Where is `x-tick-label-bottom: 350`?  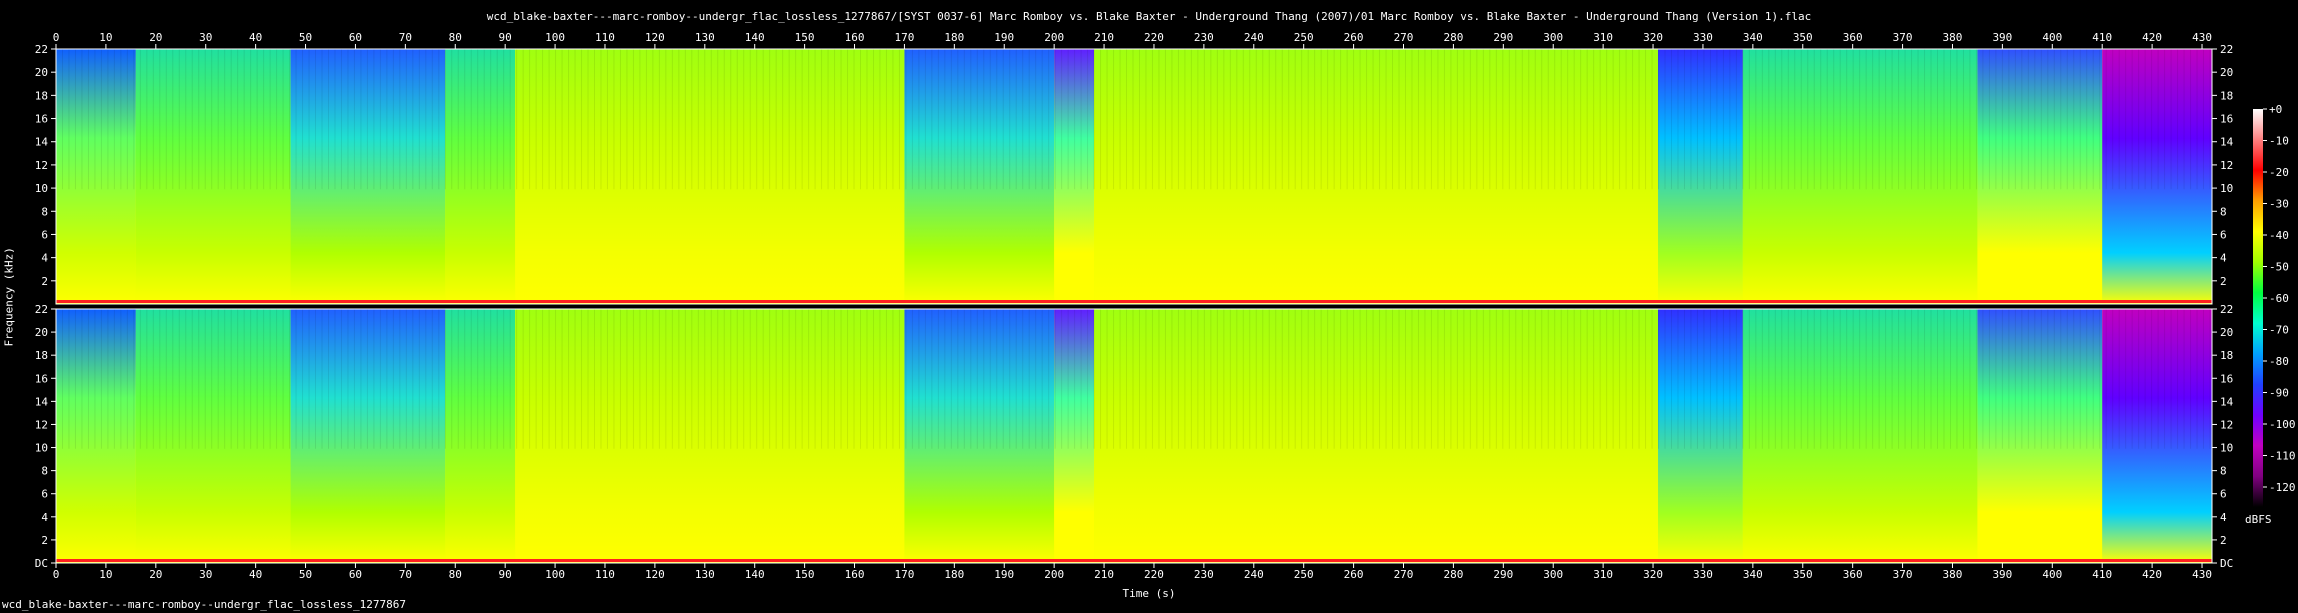
x-tick-label-bottom: 350 is located at coordinates (1803, 574).